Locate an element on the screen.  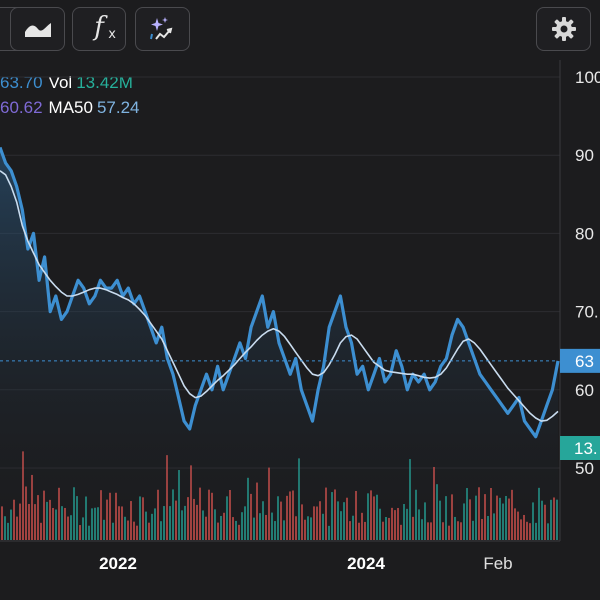
legend-row-price: 63.70 Vol 13.42M is located at coordinates (66, 83).